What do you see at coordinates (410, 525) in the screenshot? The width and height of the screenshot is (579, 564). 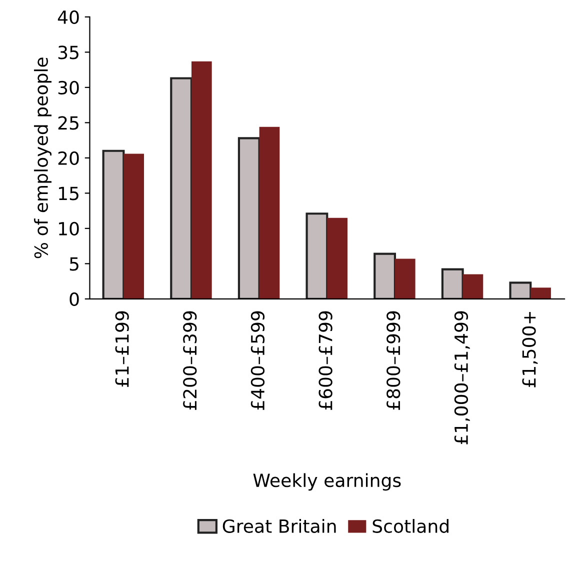 I see `legend-label: Scotland` at bounding box center [410, 525].